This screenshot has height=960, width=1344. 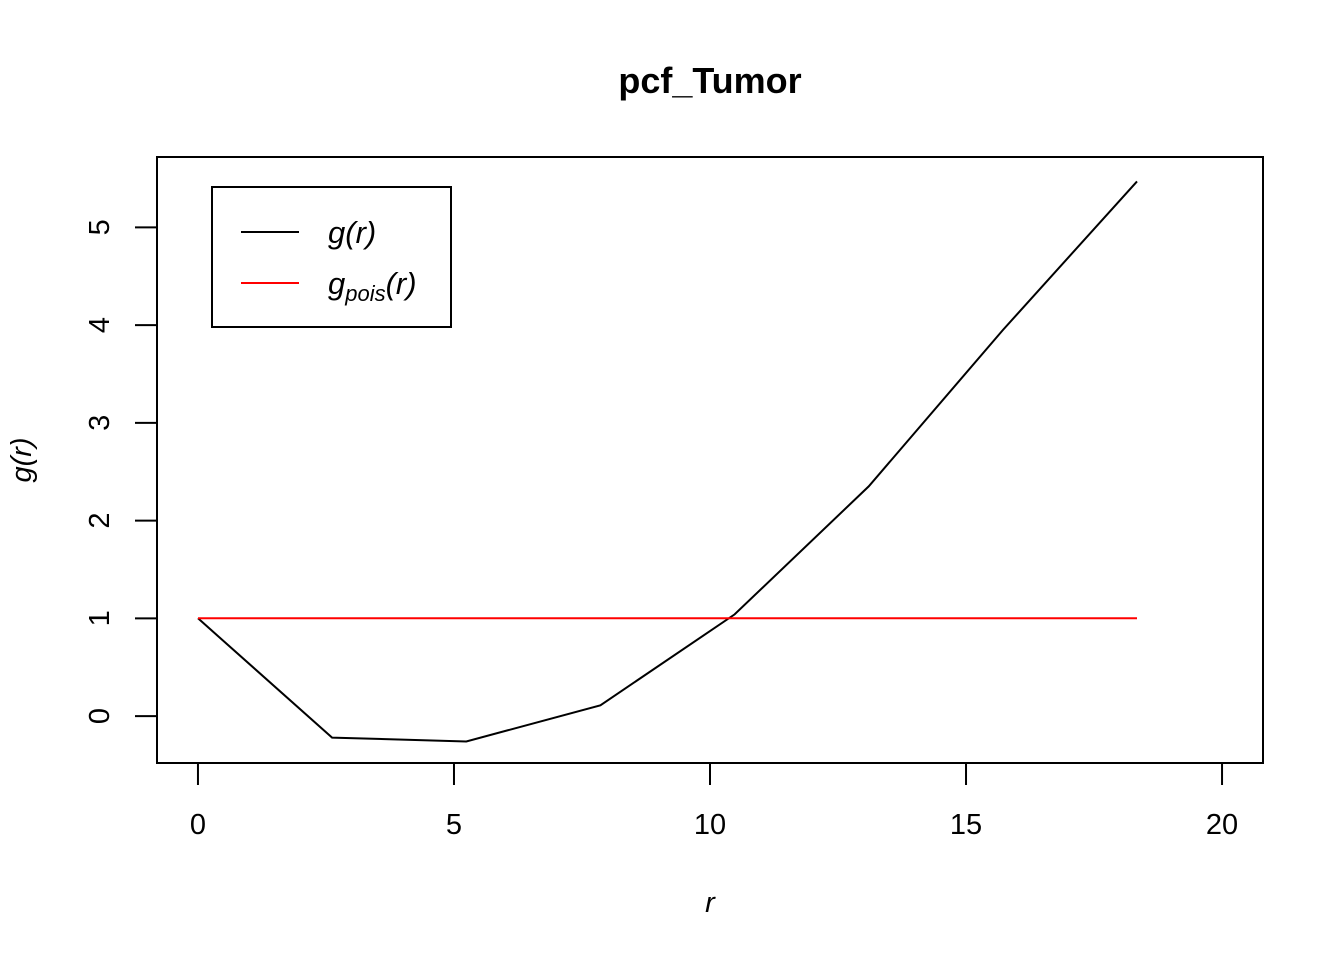 I want to click on y-tick-label: 5, so click(x=100, y=227).